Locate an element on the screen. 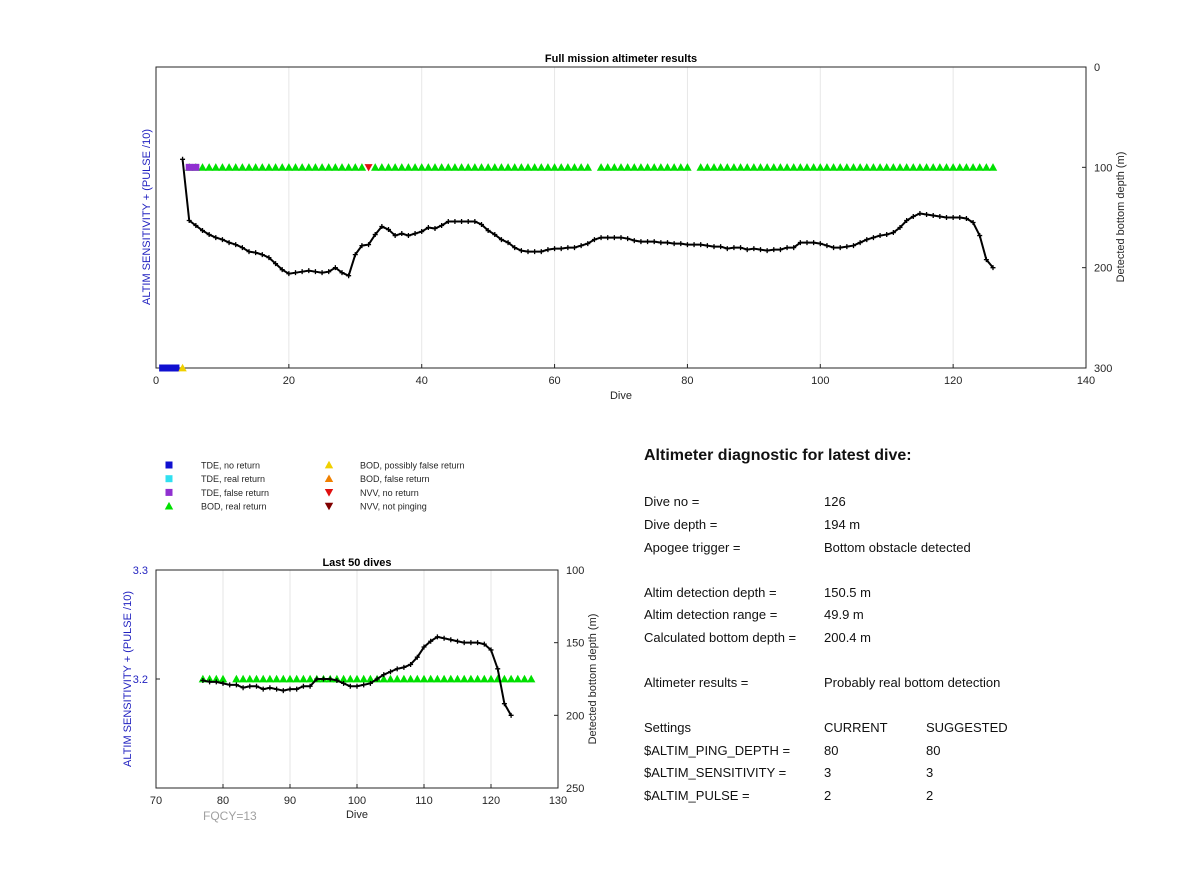  y-right-tick-label: 150 is located at coordinates (575, 644).